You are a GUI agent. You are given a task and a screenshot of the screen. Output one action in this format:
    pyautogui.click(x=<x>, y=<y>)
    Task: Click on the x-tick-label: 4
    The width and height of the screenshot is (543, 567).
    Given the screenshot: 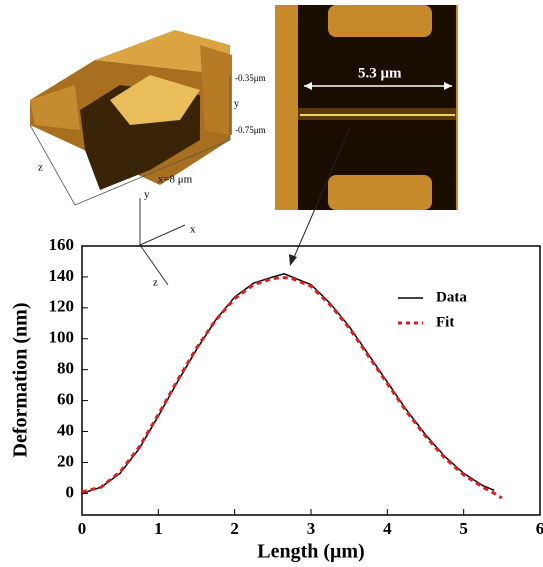 What is the action you would take?
    pyautogui.click(x=387, y=528)
    